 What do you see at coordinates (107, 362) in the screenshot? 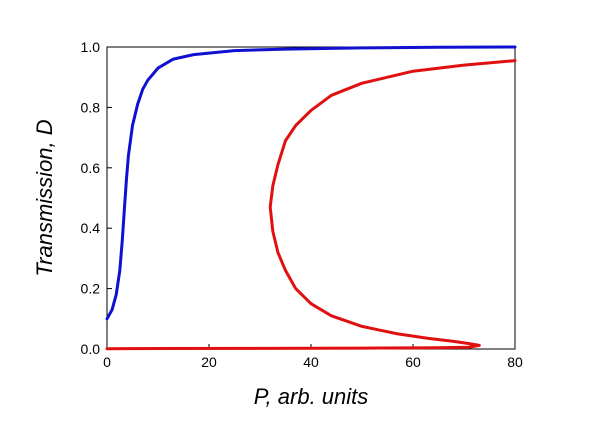
I see `x-tick-label: 0` at bounding box center [107, 362].